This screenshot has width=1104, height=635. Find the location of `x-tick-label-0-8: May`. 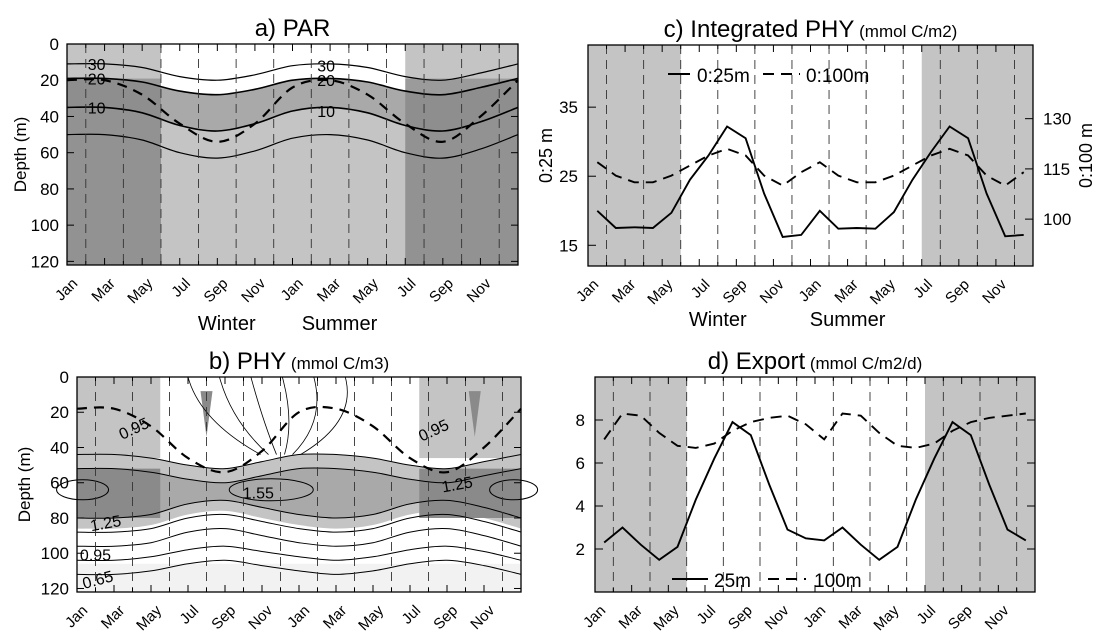

x-tick-label-0-8: May is located at coordinates (366, 291).